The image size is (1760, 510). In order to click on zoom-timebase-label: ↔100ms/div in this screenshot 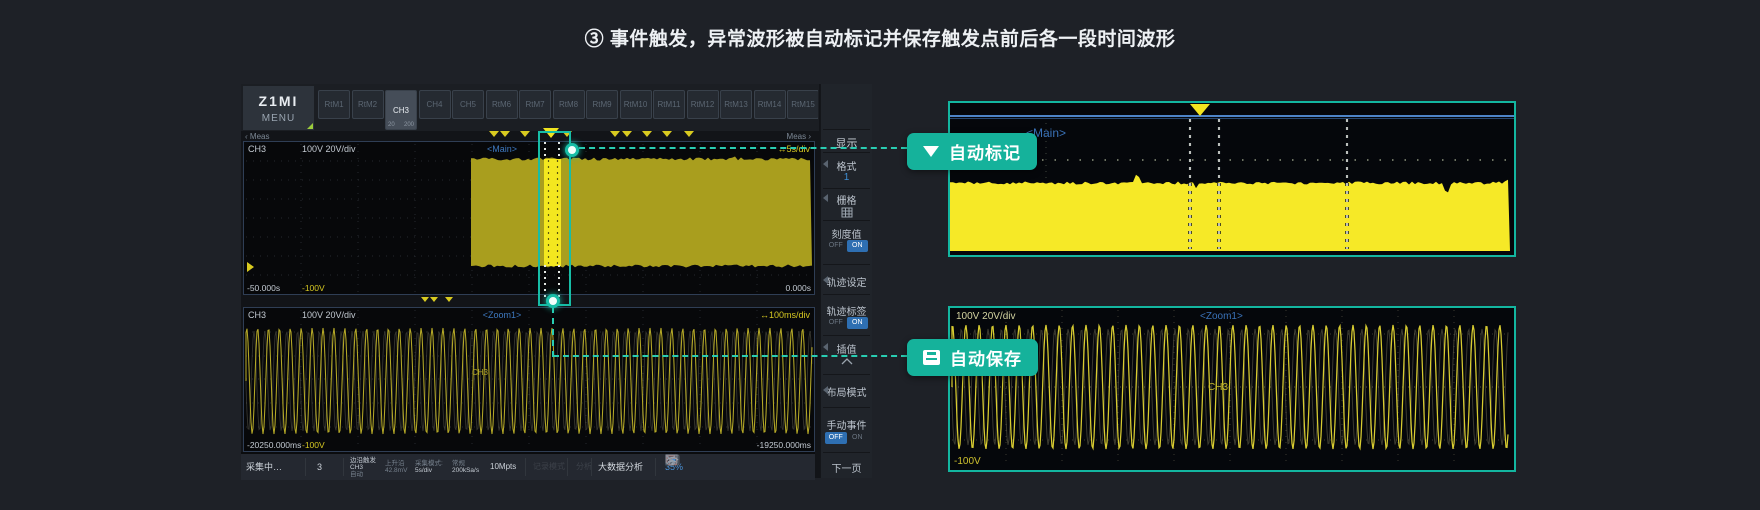, I will do `click(784, 315)`.